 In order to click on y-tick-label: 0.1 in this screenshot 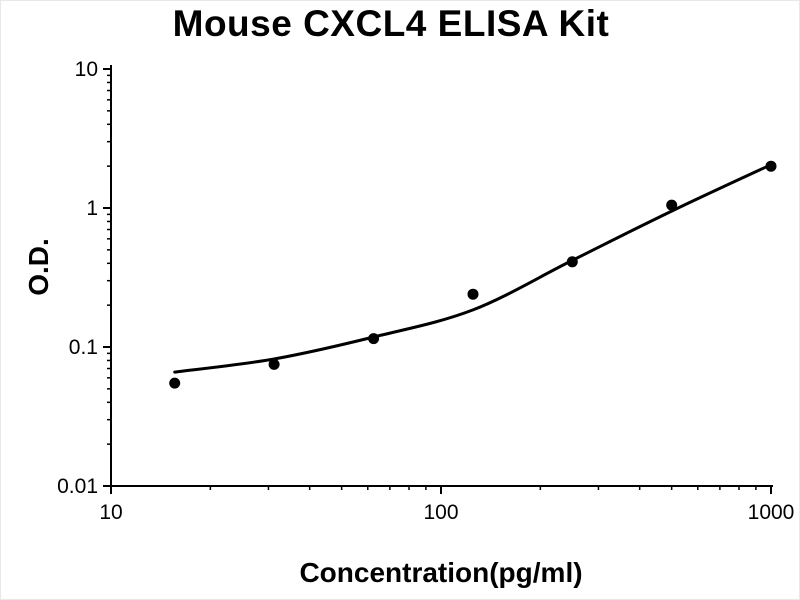, I will do `click(83, 347)`.